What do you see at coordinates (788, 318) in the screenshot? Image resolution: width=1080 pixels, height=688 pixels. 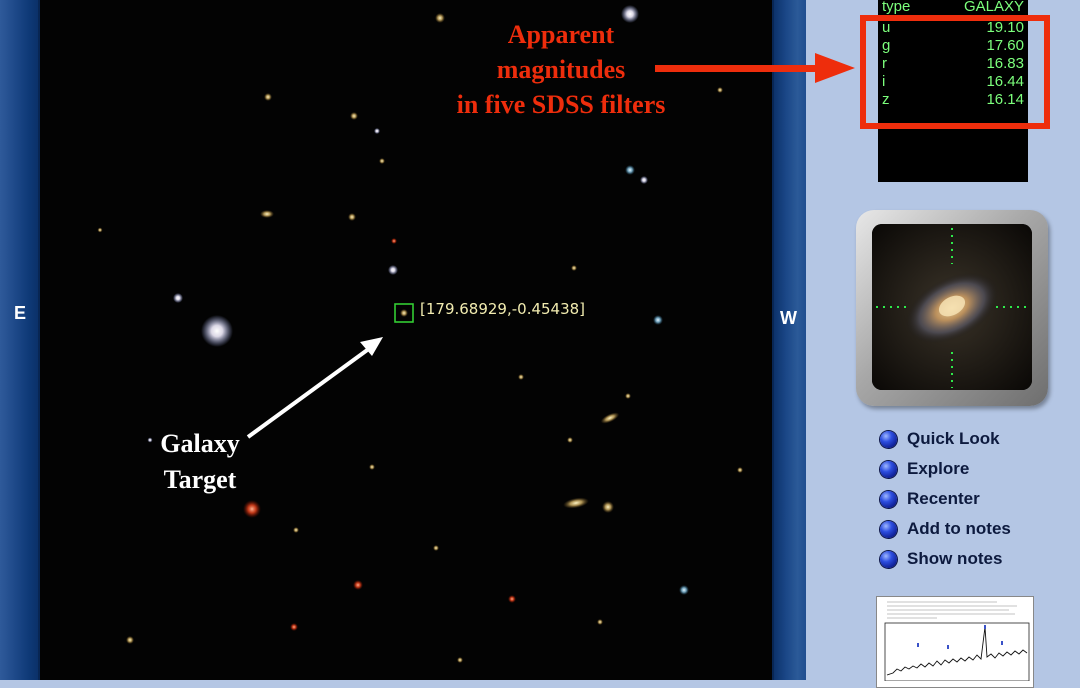 I see `west-label: W` at bounding box center [788, 318].